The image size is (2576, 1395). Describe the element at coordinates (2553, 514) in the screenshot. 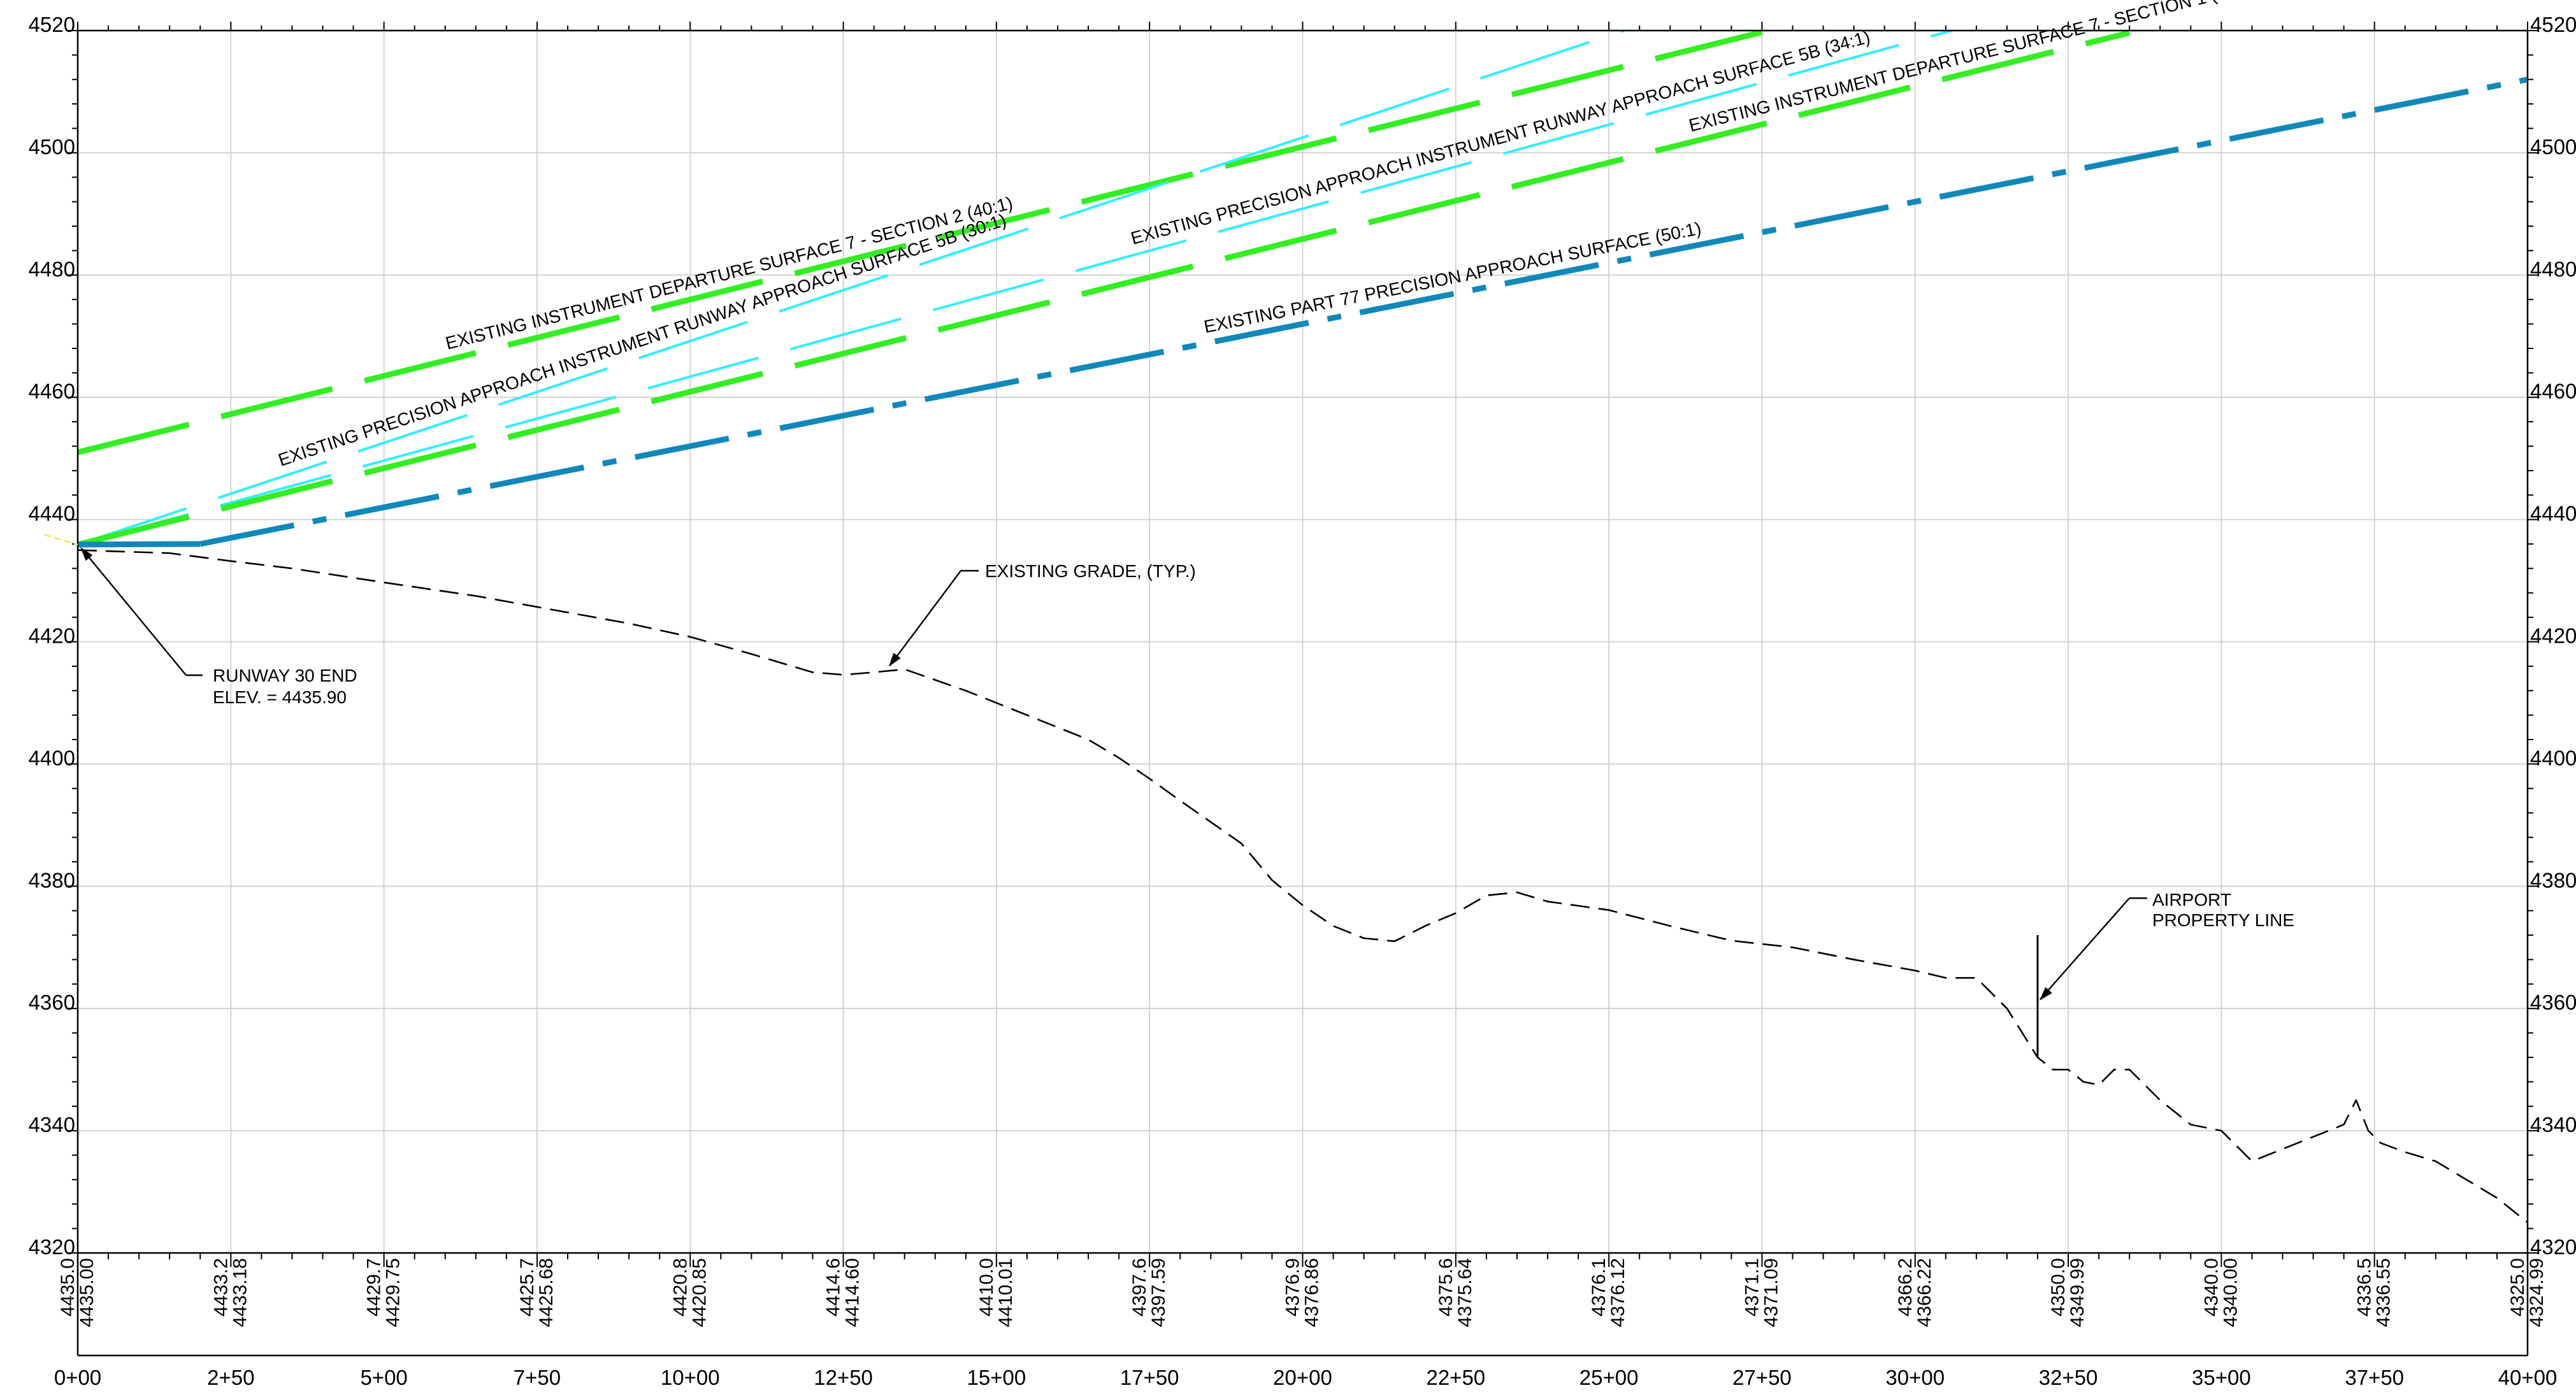

I see `elevation-tick-label-right: 4440` at that location.